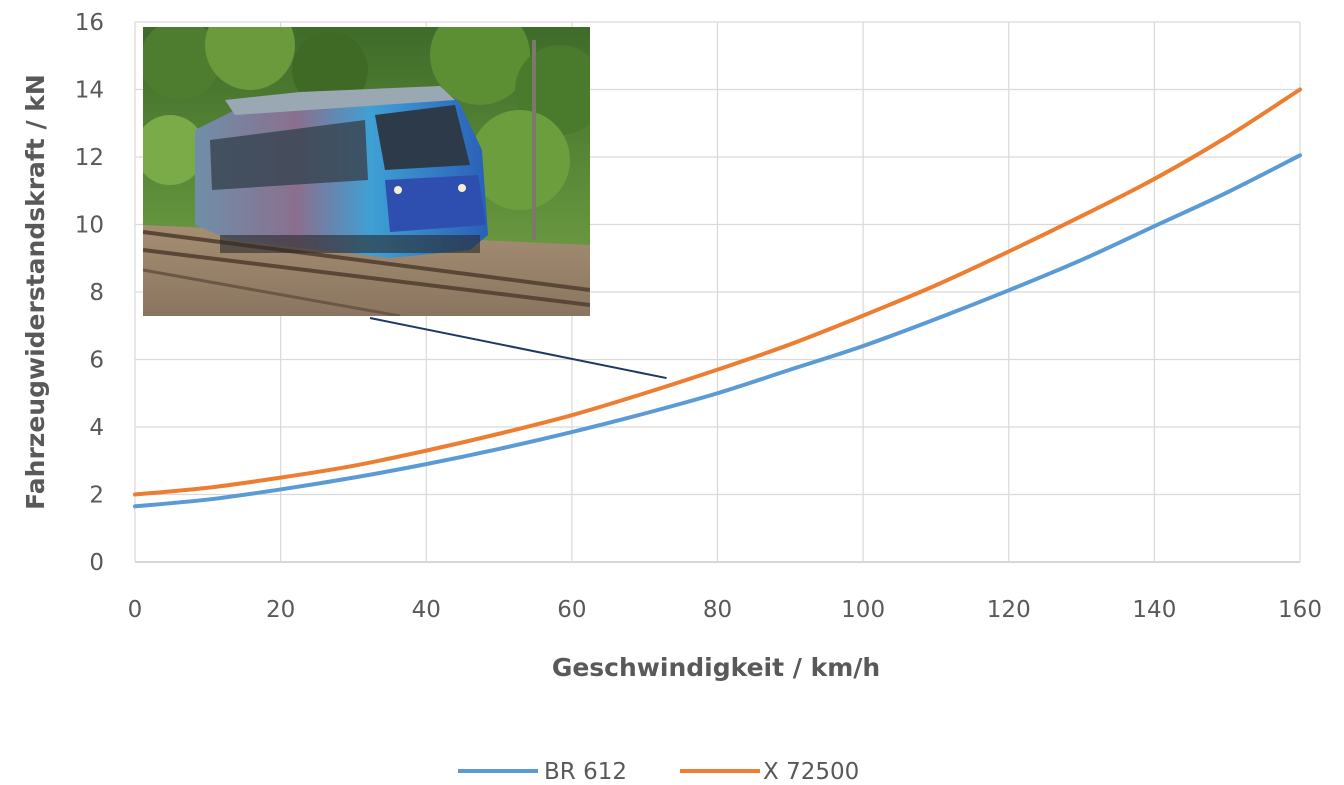  Describe the element at coordinates (89, 91) in the screenshot. I see `y-tick-label: 14` at that location.